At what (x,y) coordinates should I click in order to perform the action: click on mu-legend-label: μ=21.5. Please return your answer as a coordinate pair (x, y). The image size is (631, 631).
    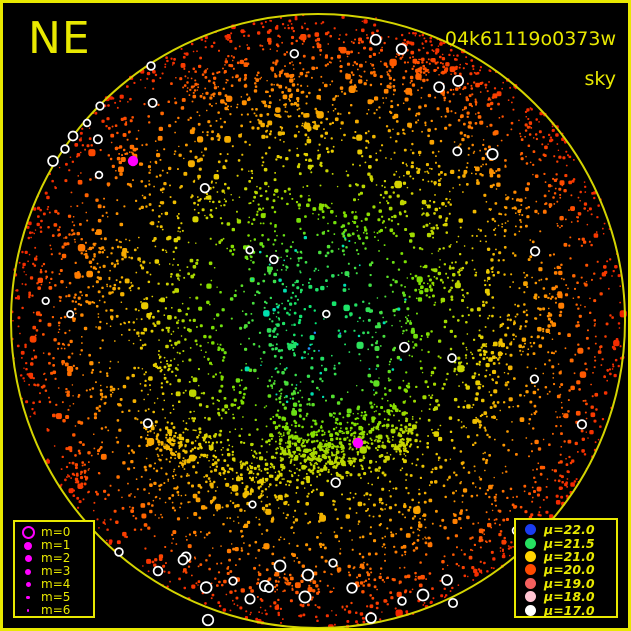
    Looking at the image, I should click on (569, 543).